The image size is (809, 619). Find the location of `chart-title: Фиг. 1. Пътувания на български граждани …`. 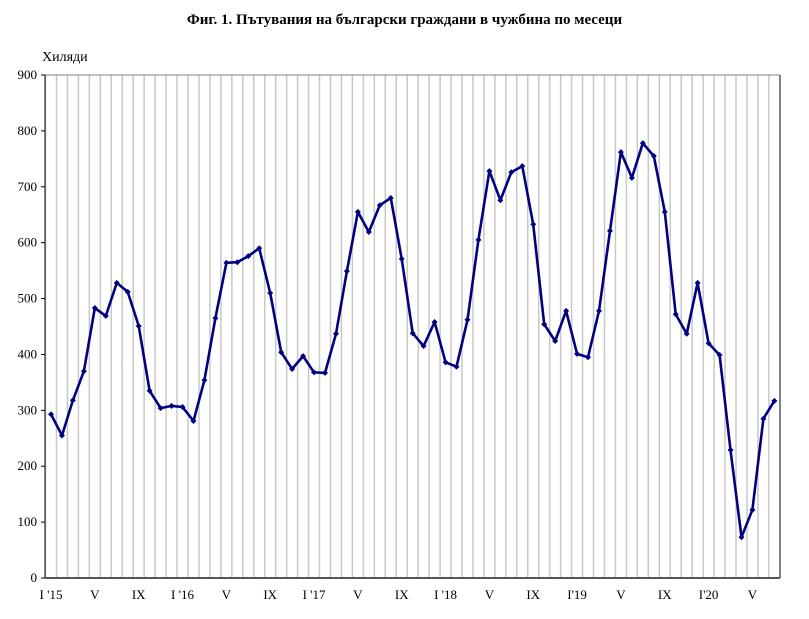

chart-title: Фиг. 1. Пътувания на български граждани … is located at coordinates (404, 20).